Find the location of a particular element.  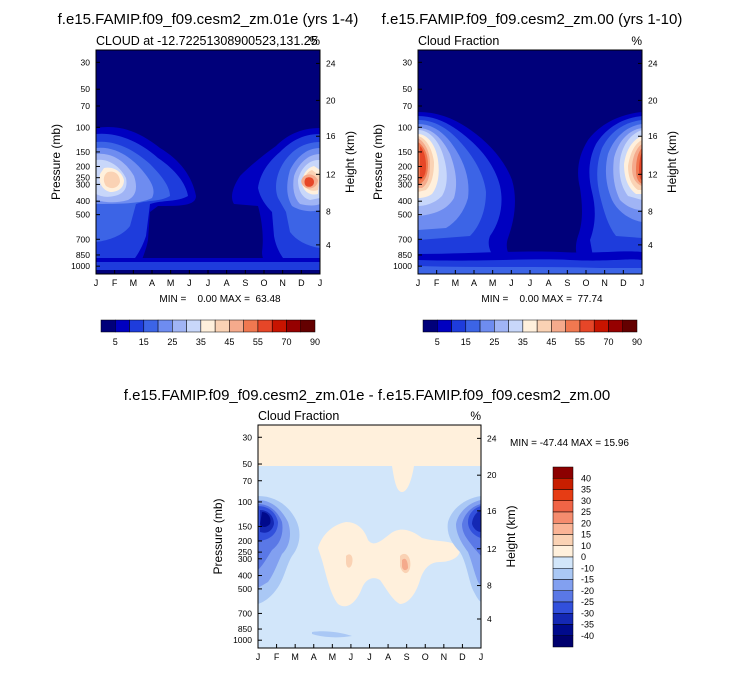

y2-tick-label: 16 is located at coordinates (492, 511).